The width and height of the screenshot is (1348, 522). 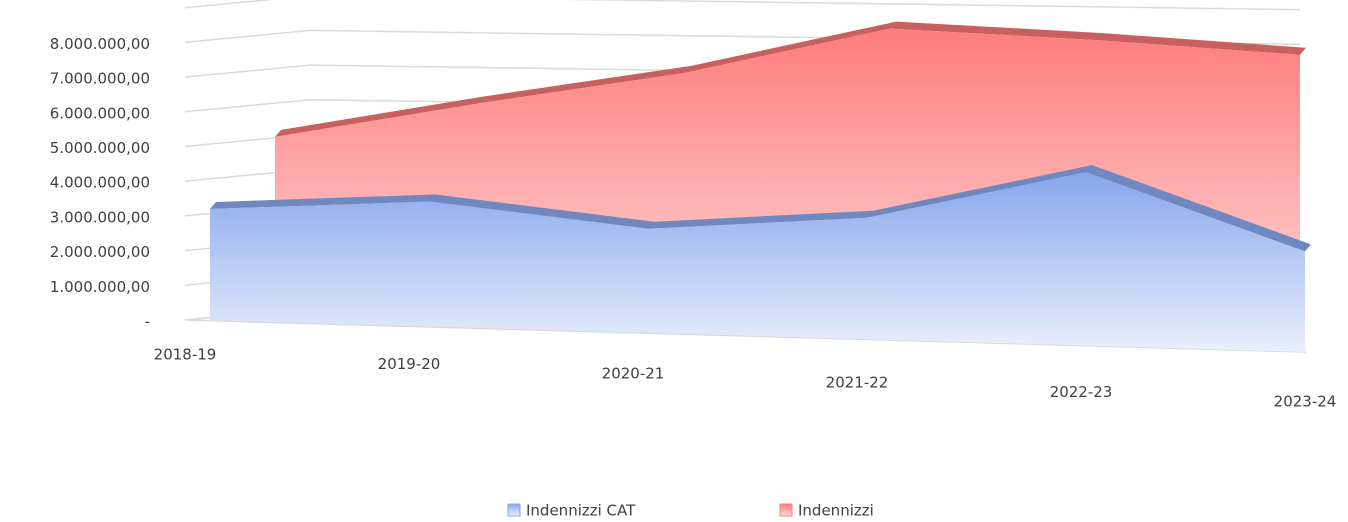 What do you see at coordinates (1081, 392) in the screenshot?
I see `x-tick-label: 2022-23` at bounding box center [1081, 392].